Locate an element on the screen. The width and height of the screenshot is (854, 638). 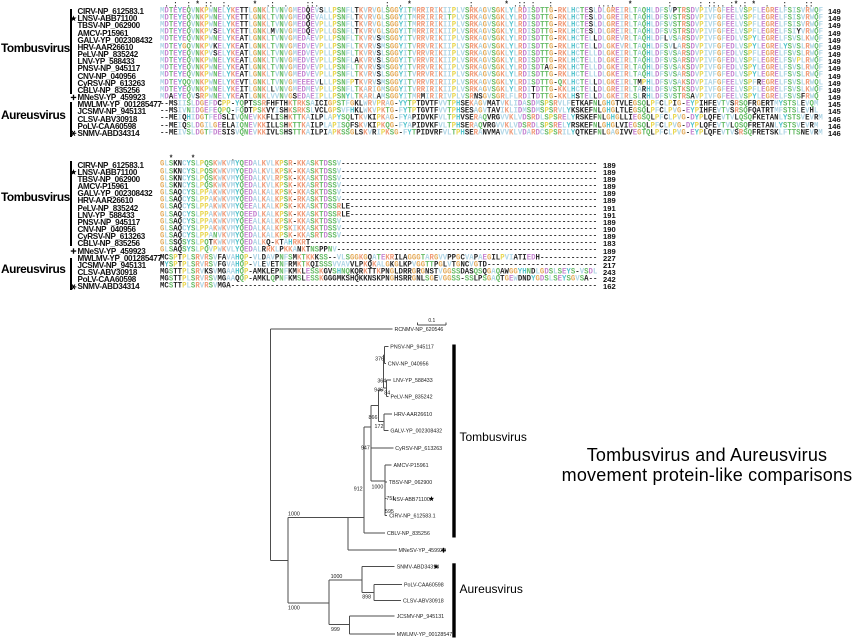
svg-text: JCSMV-NP_945131 is located at coordinates (420, 617).